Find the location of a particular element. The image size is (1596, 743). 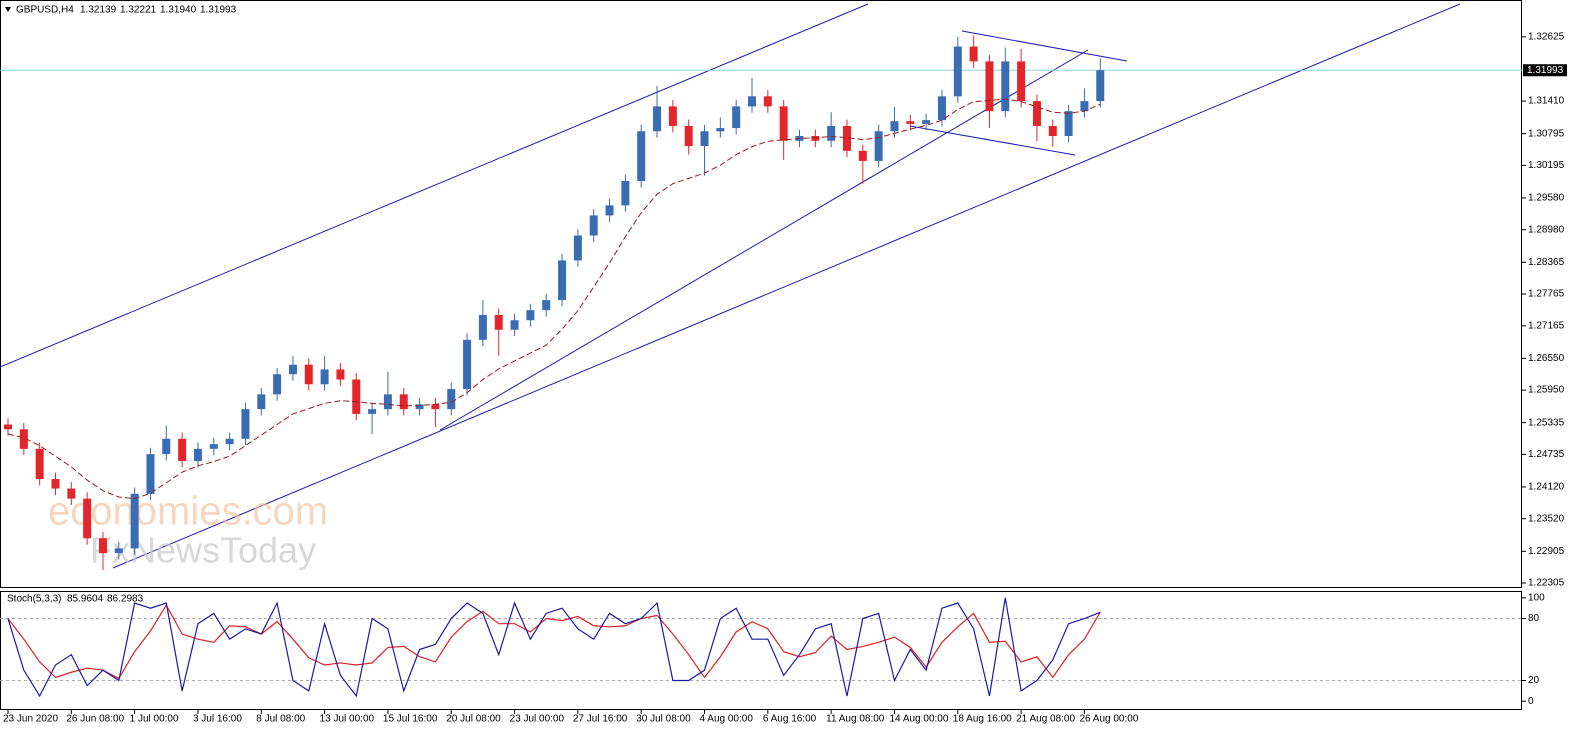

current-price-box is located at coordinates (1545, 70).